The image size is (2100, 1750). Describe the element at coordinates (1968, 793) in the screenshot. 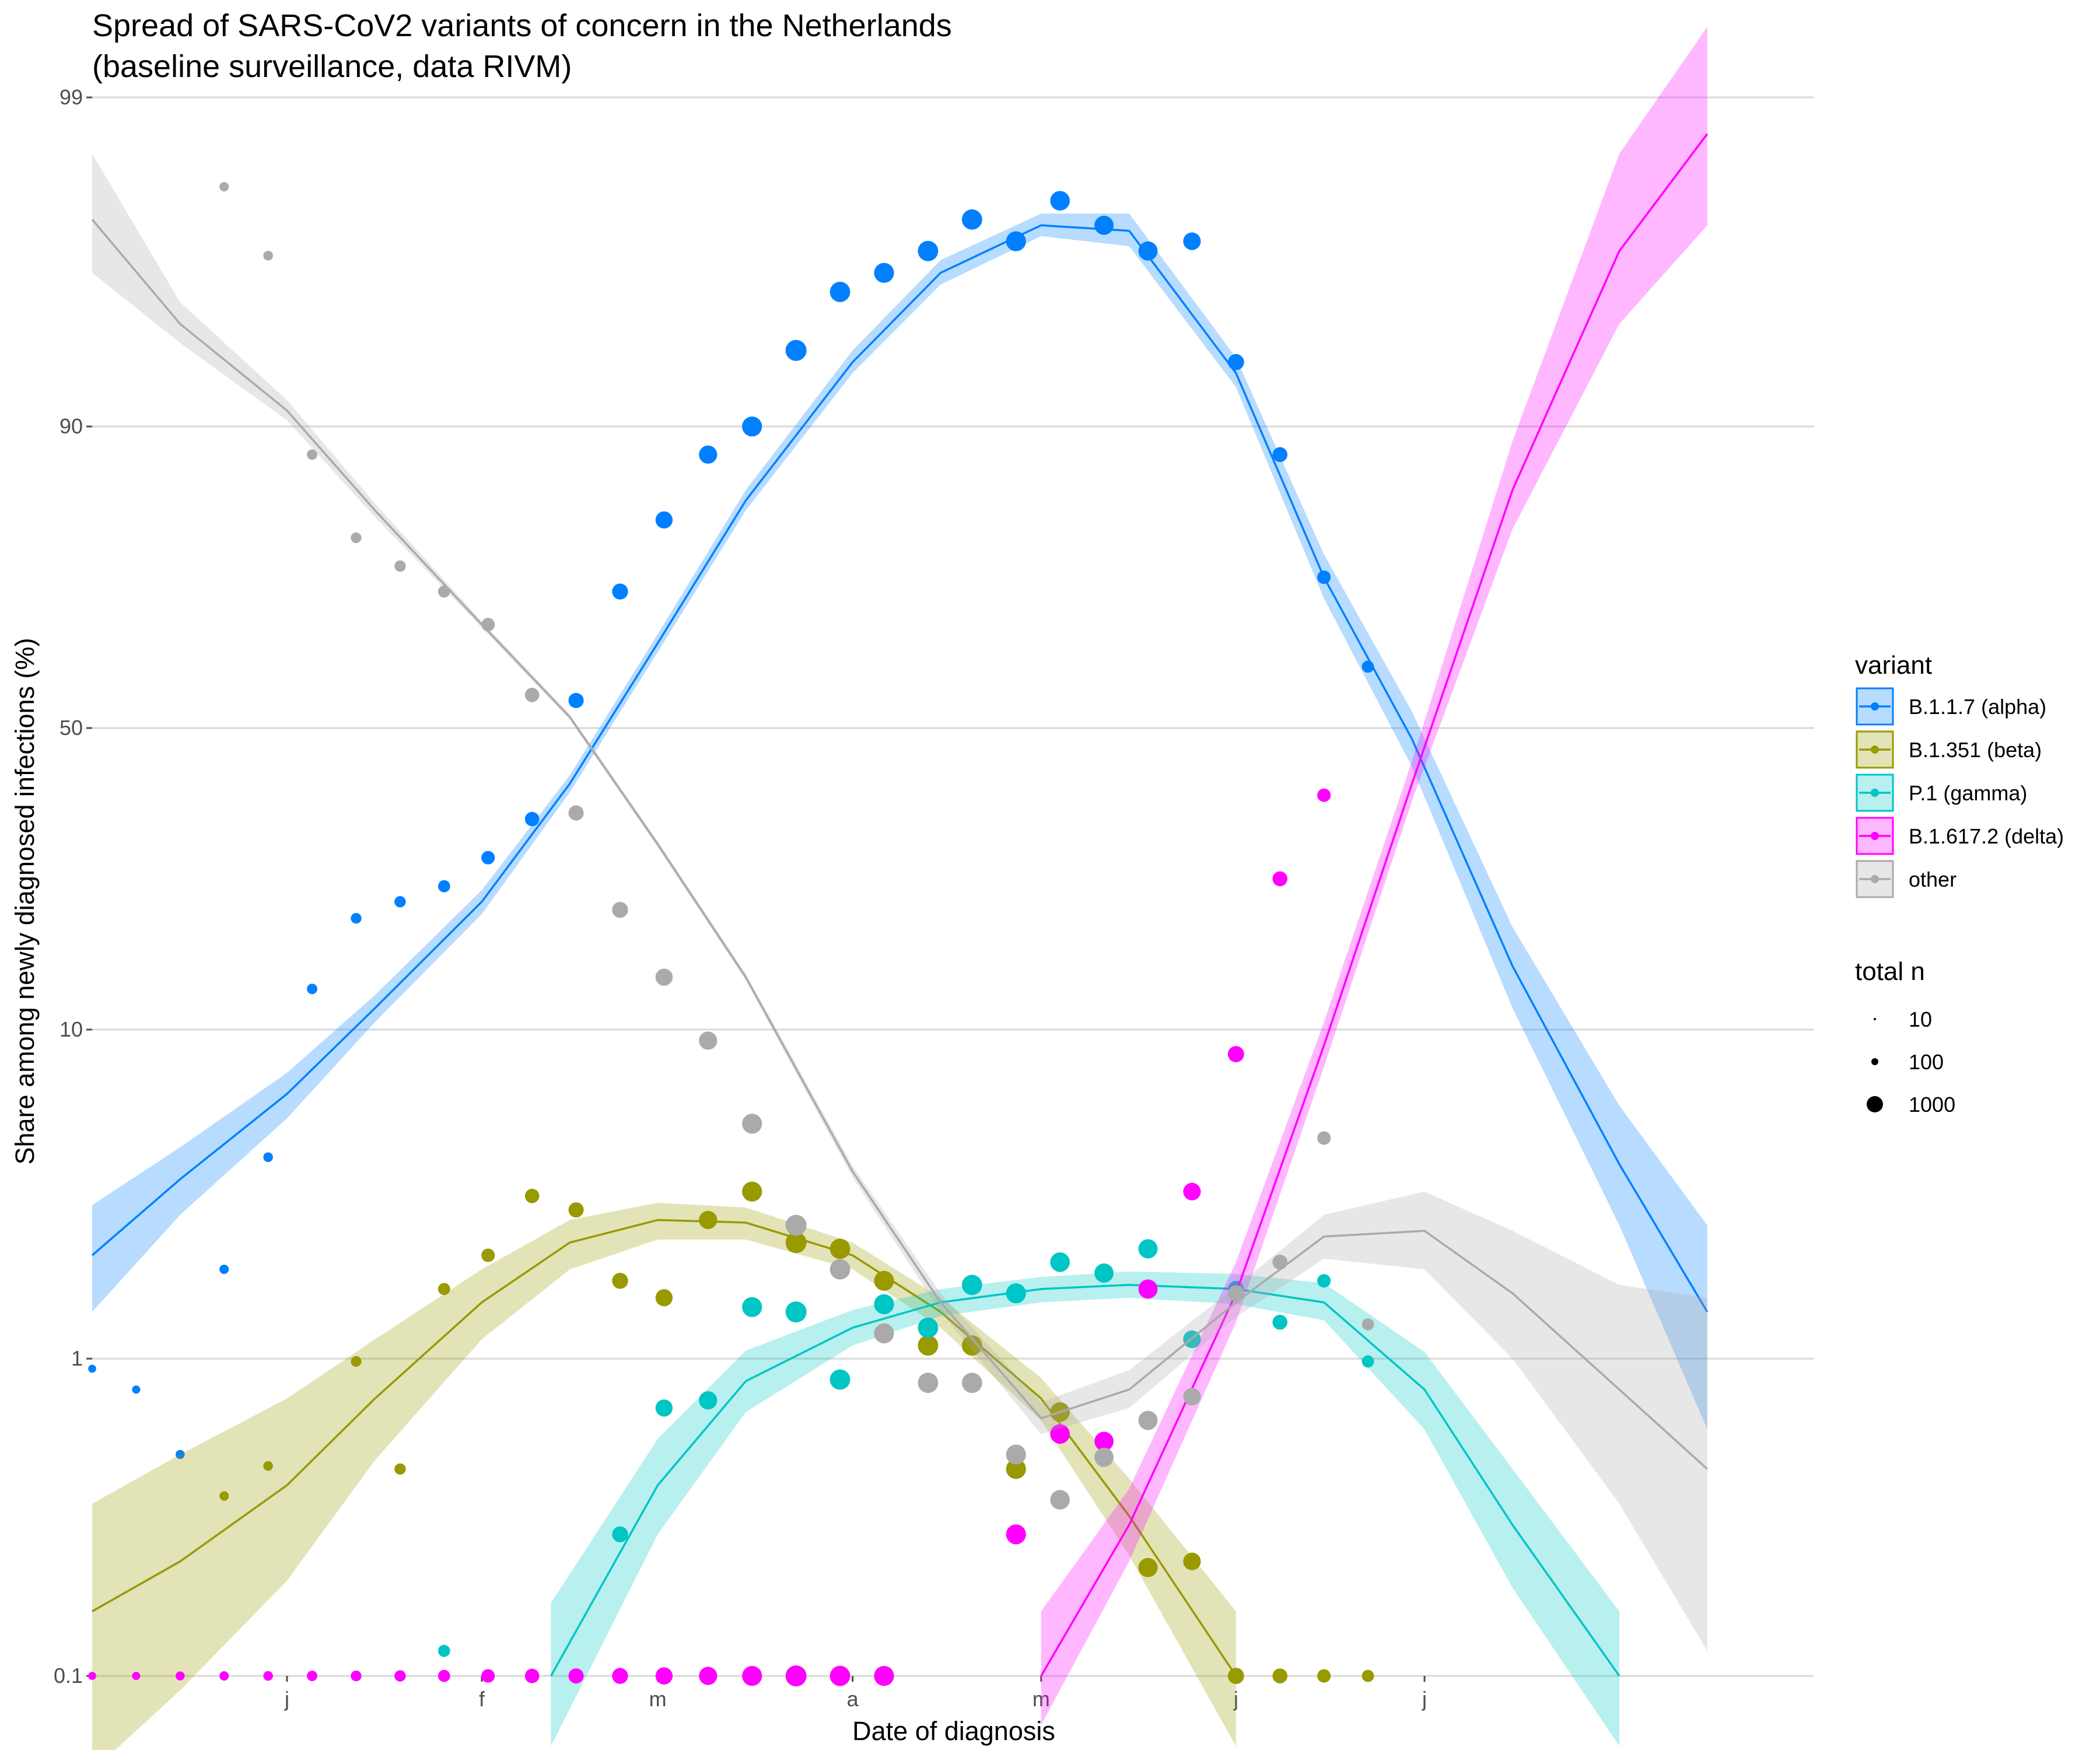

I see `legend-label-p-1-gamma: P.1 (gamma)` at that location.